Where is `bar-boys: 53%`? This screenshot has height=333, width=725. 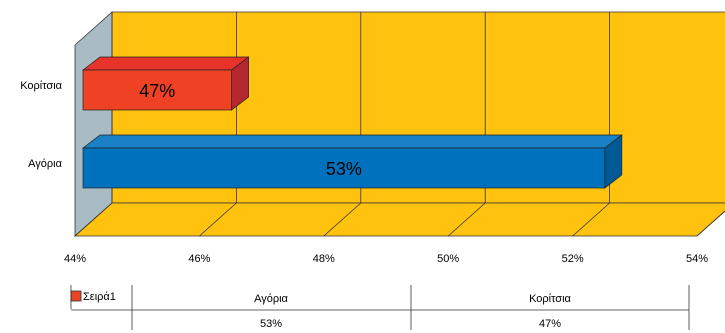
bar-boys: 53% is located at coordinates (352, 161).